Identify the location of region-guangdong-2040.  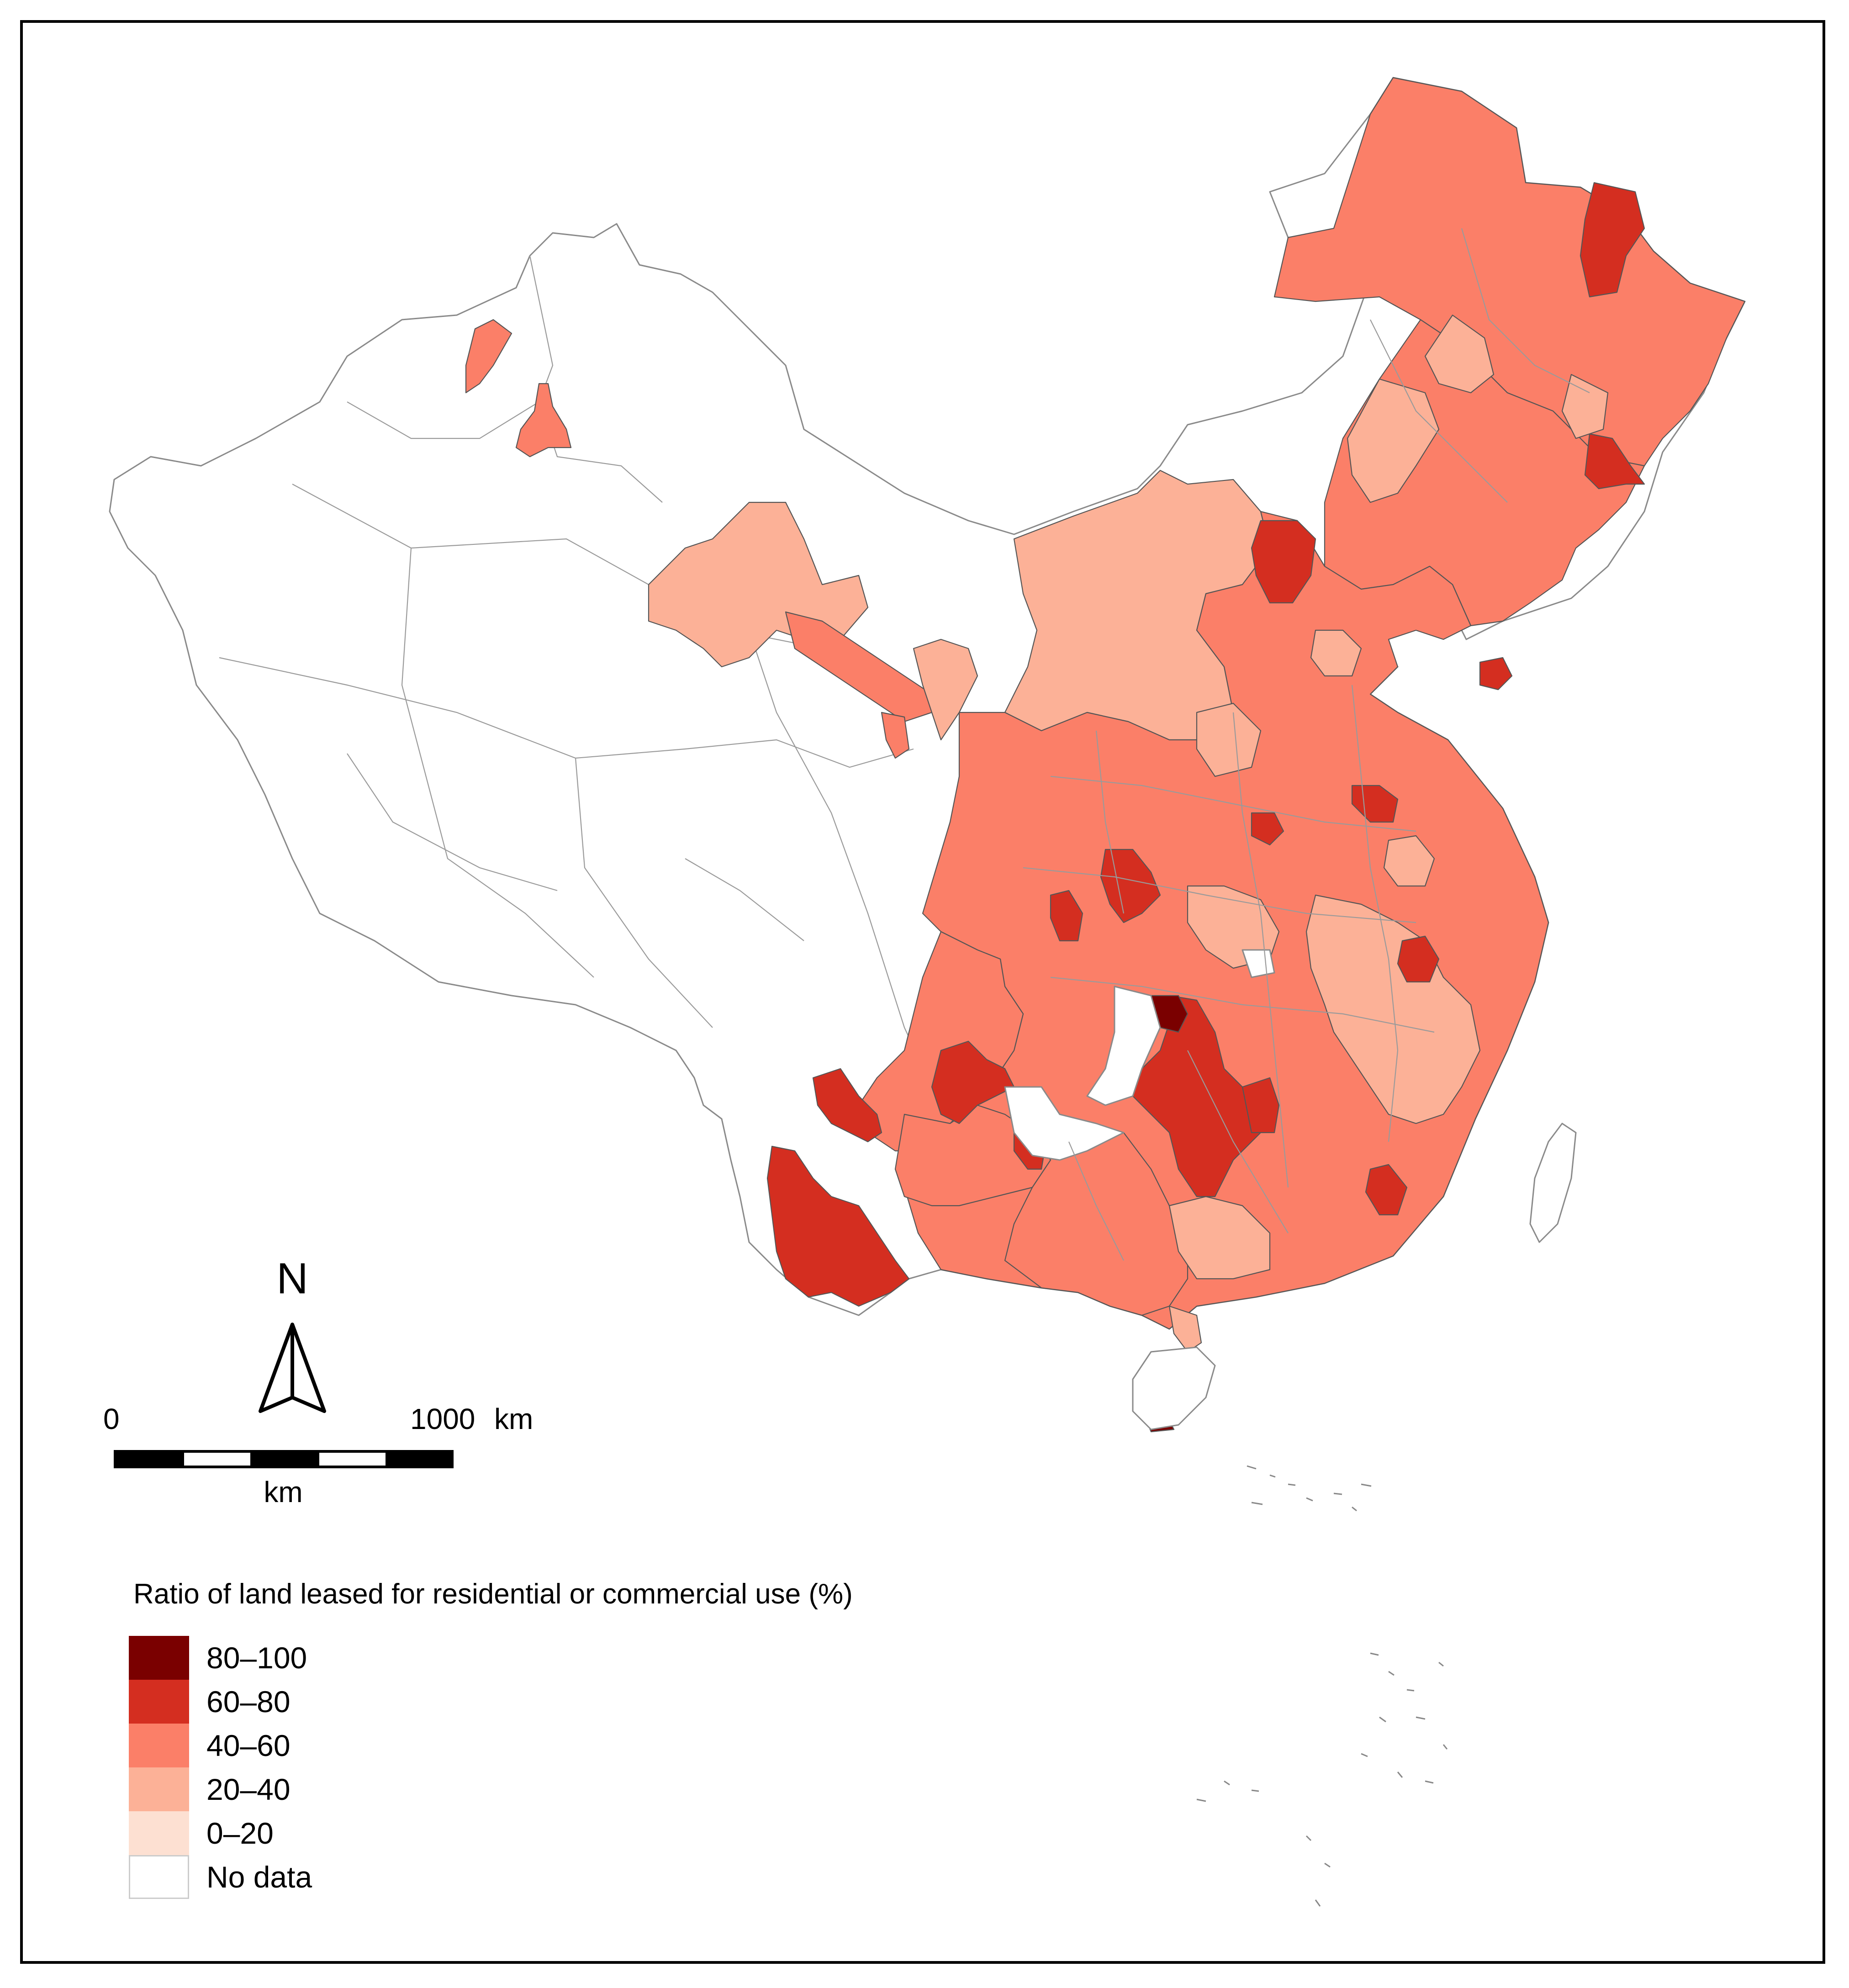
(1219, 1238).